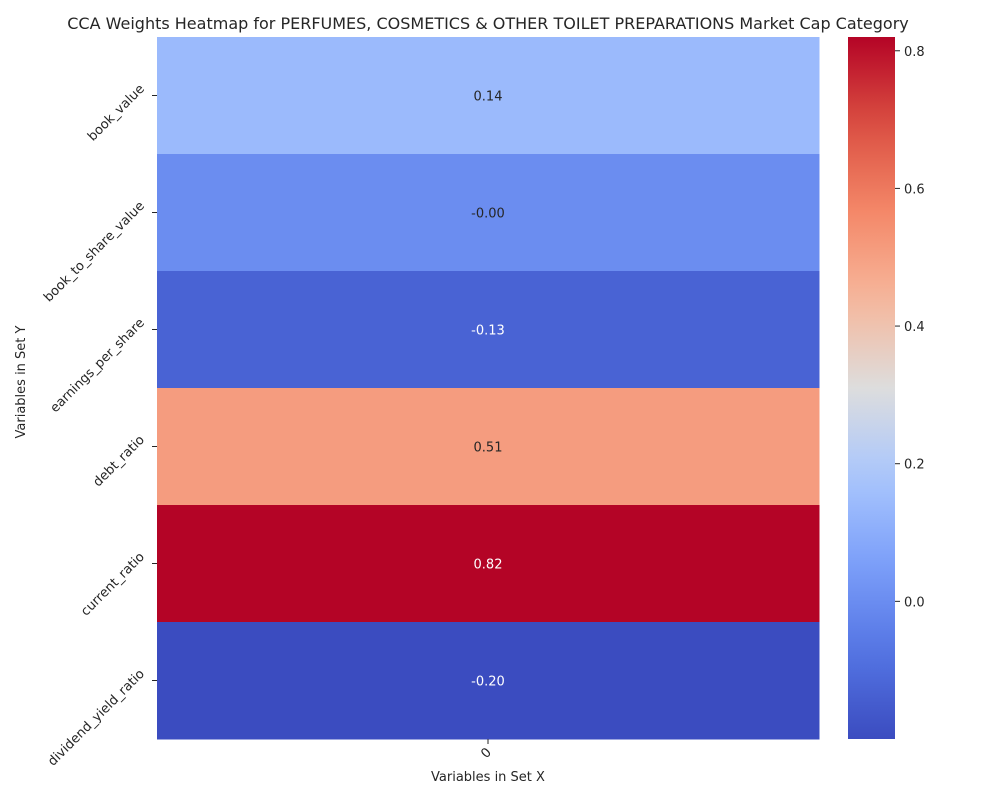 The height and width of the screenshot is (800, 1000). What do you see at coordinates (98, 366) in the screenshot?
I see `y-tick-label: earnings_per_share` at bounding box center [98, 366].